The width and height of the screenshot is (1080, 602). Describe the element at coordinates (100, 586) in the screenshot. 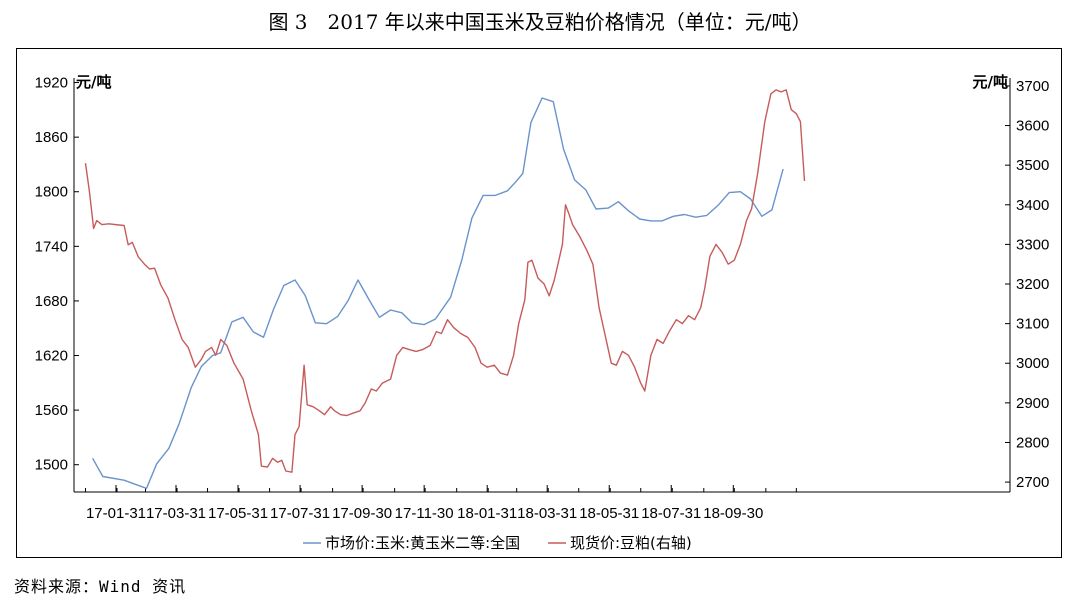

I see `source-note: 资料来源：Wind 资讯` at that location.